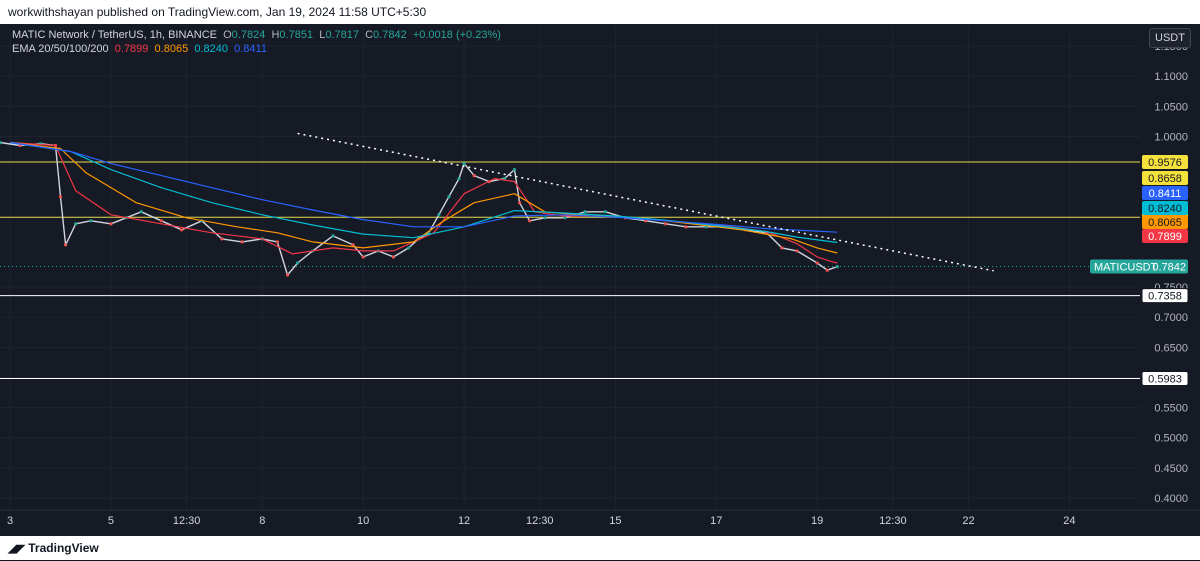 This screenshot has height=561, width=1200. I want to click on price-axis, so click(1170, 280).